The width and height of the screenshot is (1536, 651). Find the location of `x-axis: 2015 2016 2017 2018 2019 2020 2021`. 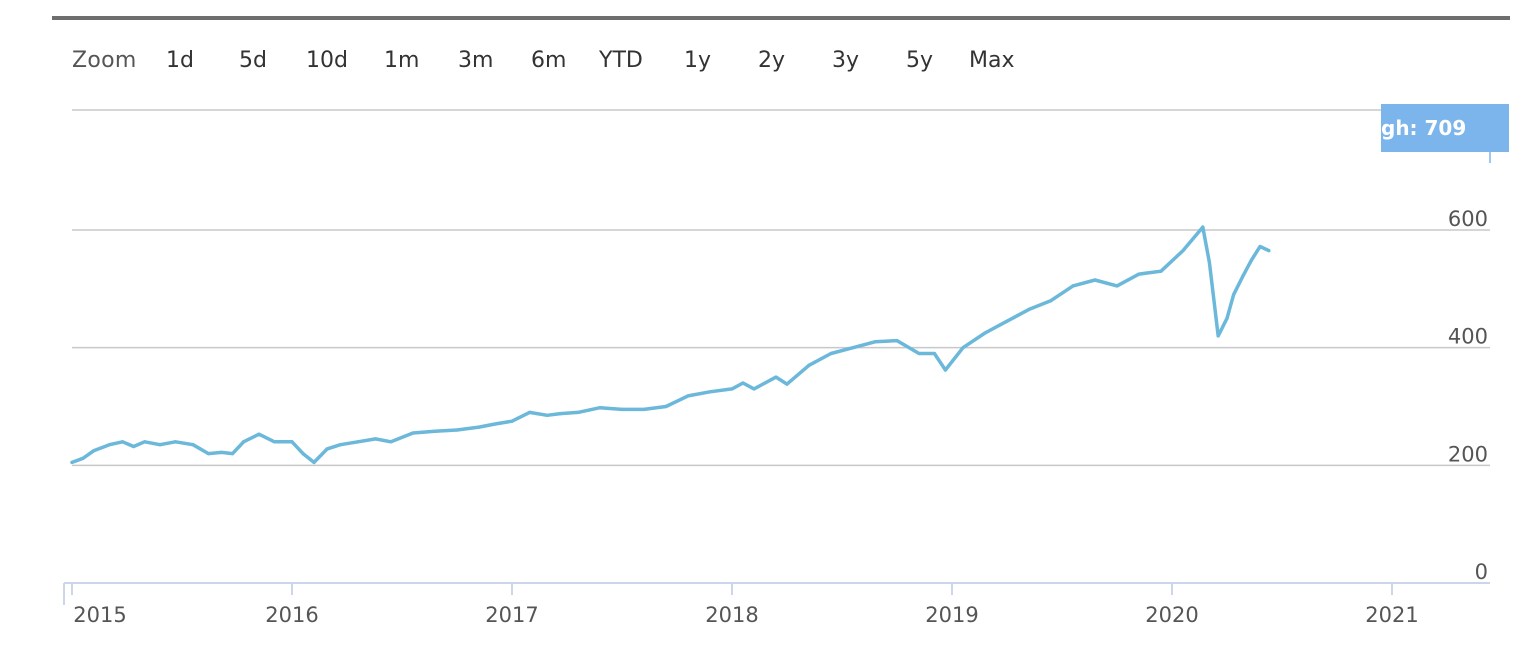

x-axis: 2015 2016 2017 2018 2019 2020 2021 is located at coordinates (776, 604).